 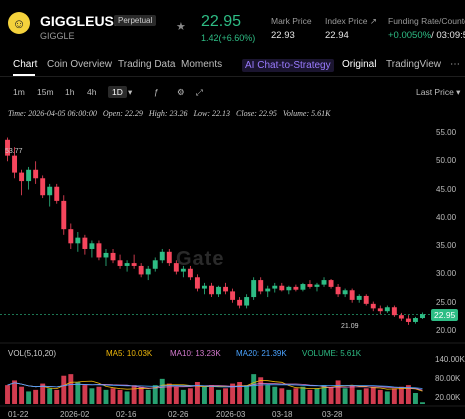 I want to click on timeframe-4h: 4h, so click(x=92, y=92).